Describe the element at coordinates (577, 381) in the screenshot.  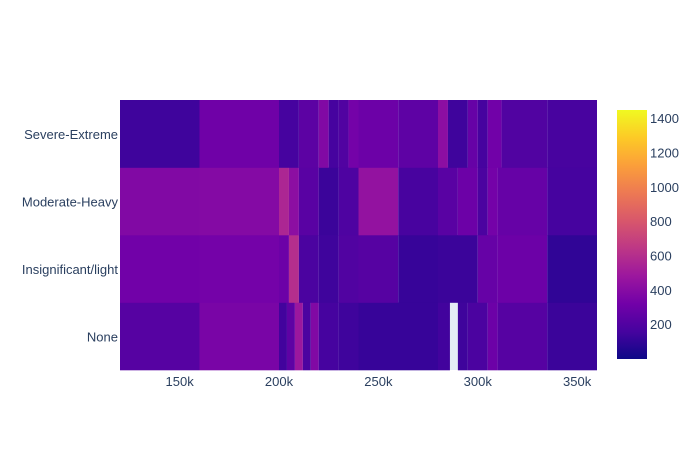
I see `x-tick-label: 350k` at that location.